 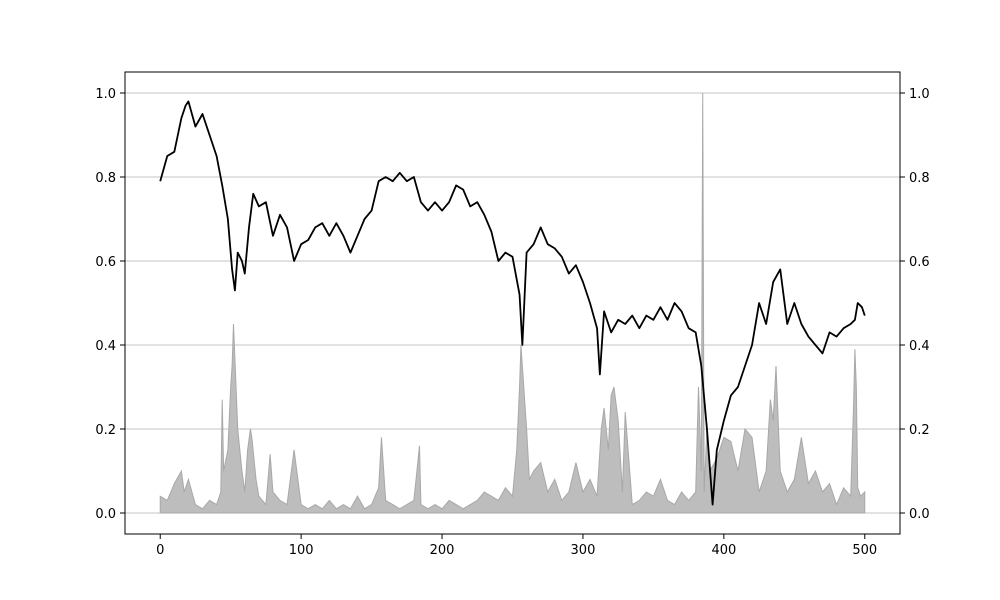 What do you see at coordinates (864, 550) in the screenshot?
I see `x-tick-label: 500` at bounding box center [864, 550].